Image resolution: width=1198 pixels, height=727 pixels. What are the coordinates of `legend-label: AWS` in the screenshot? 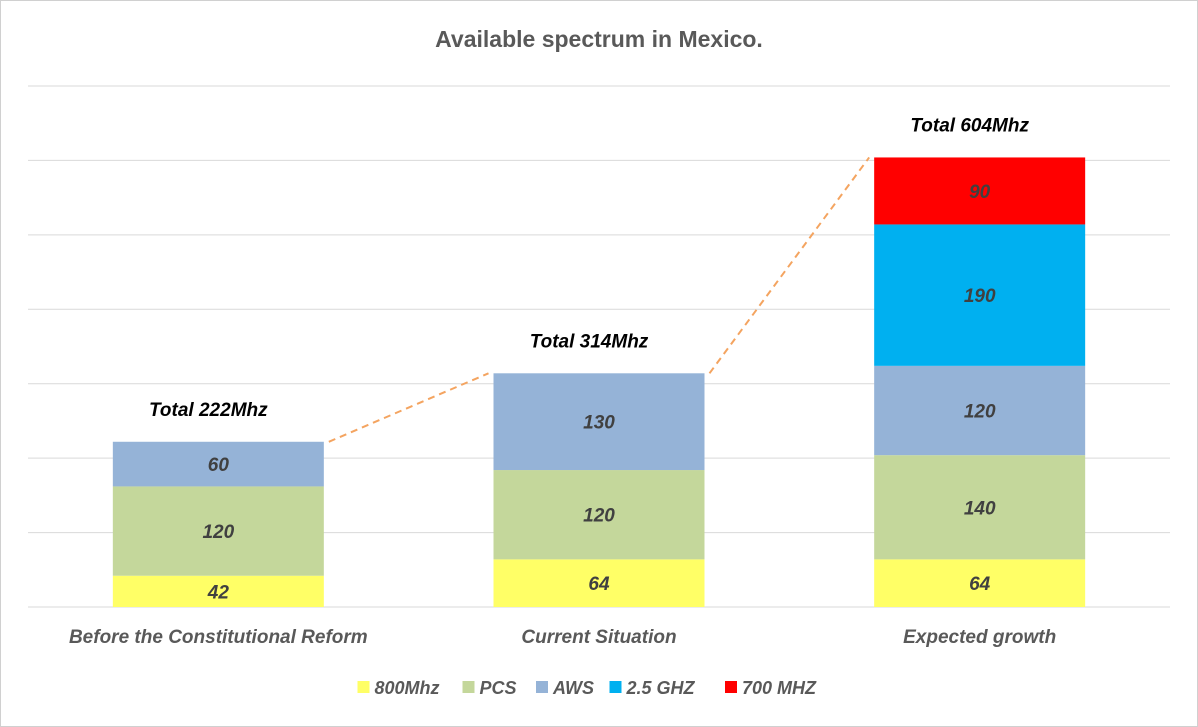 It's located at (573, 688).